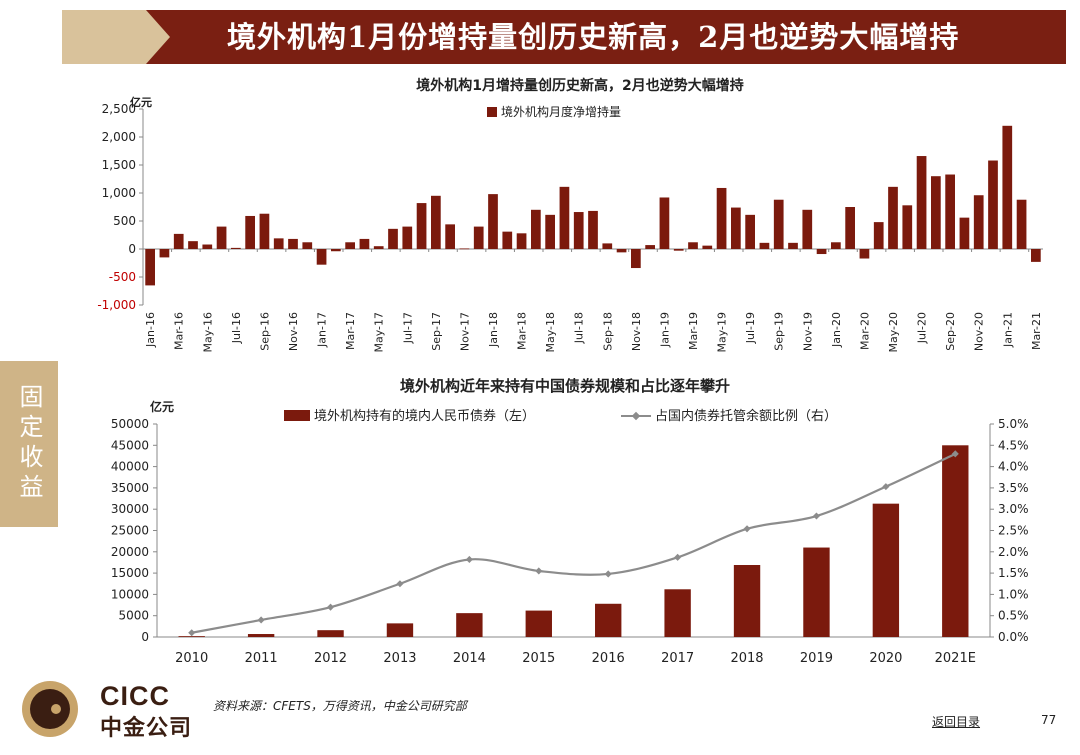 This screenshot has width=1080, height=755. I want to click on page-number: 77, so click(1049, 720).